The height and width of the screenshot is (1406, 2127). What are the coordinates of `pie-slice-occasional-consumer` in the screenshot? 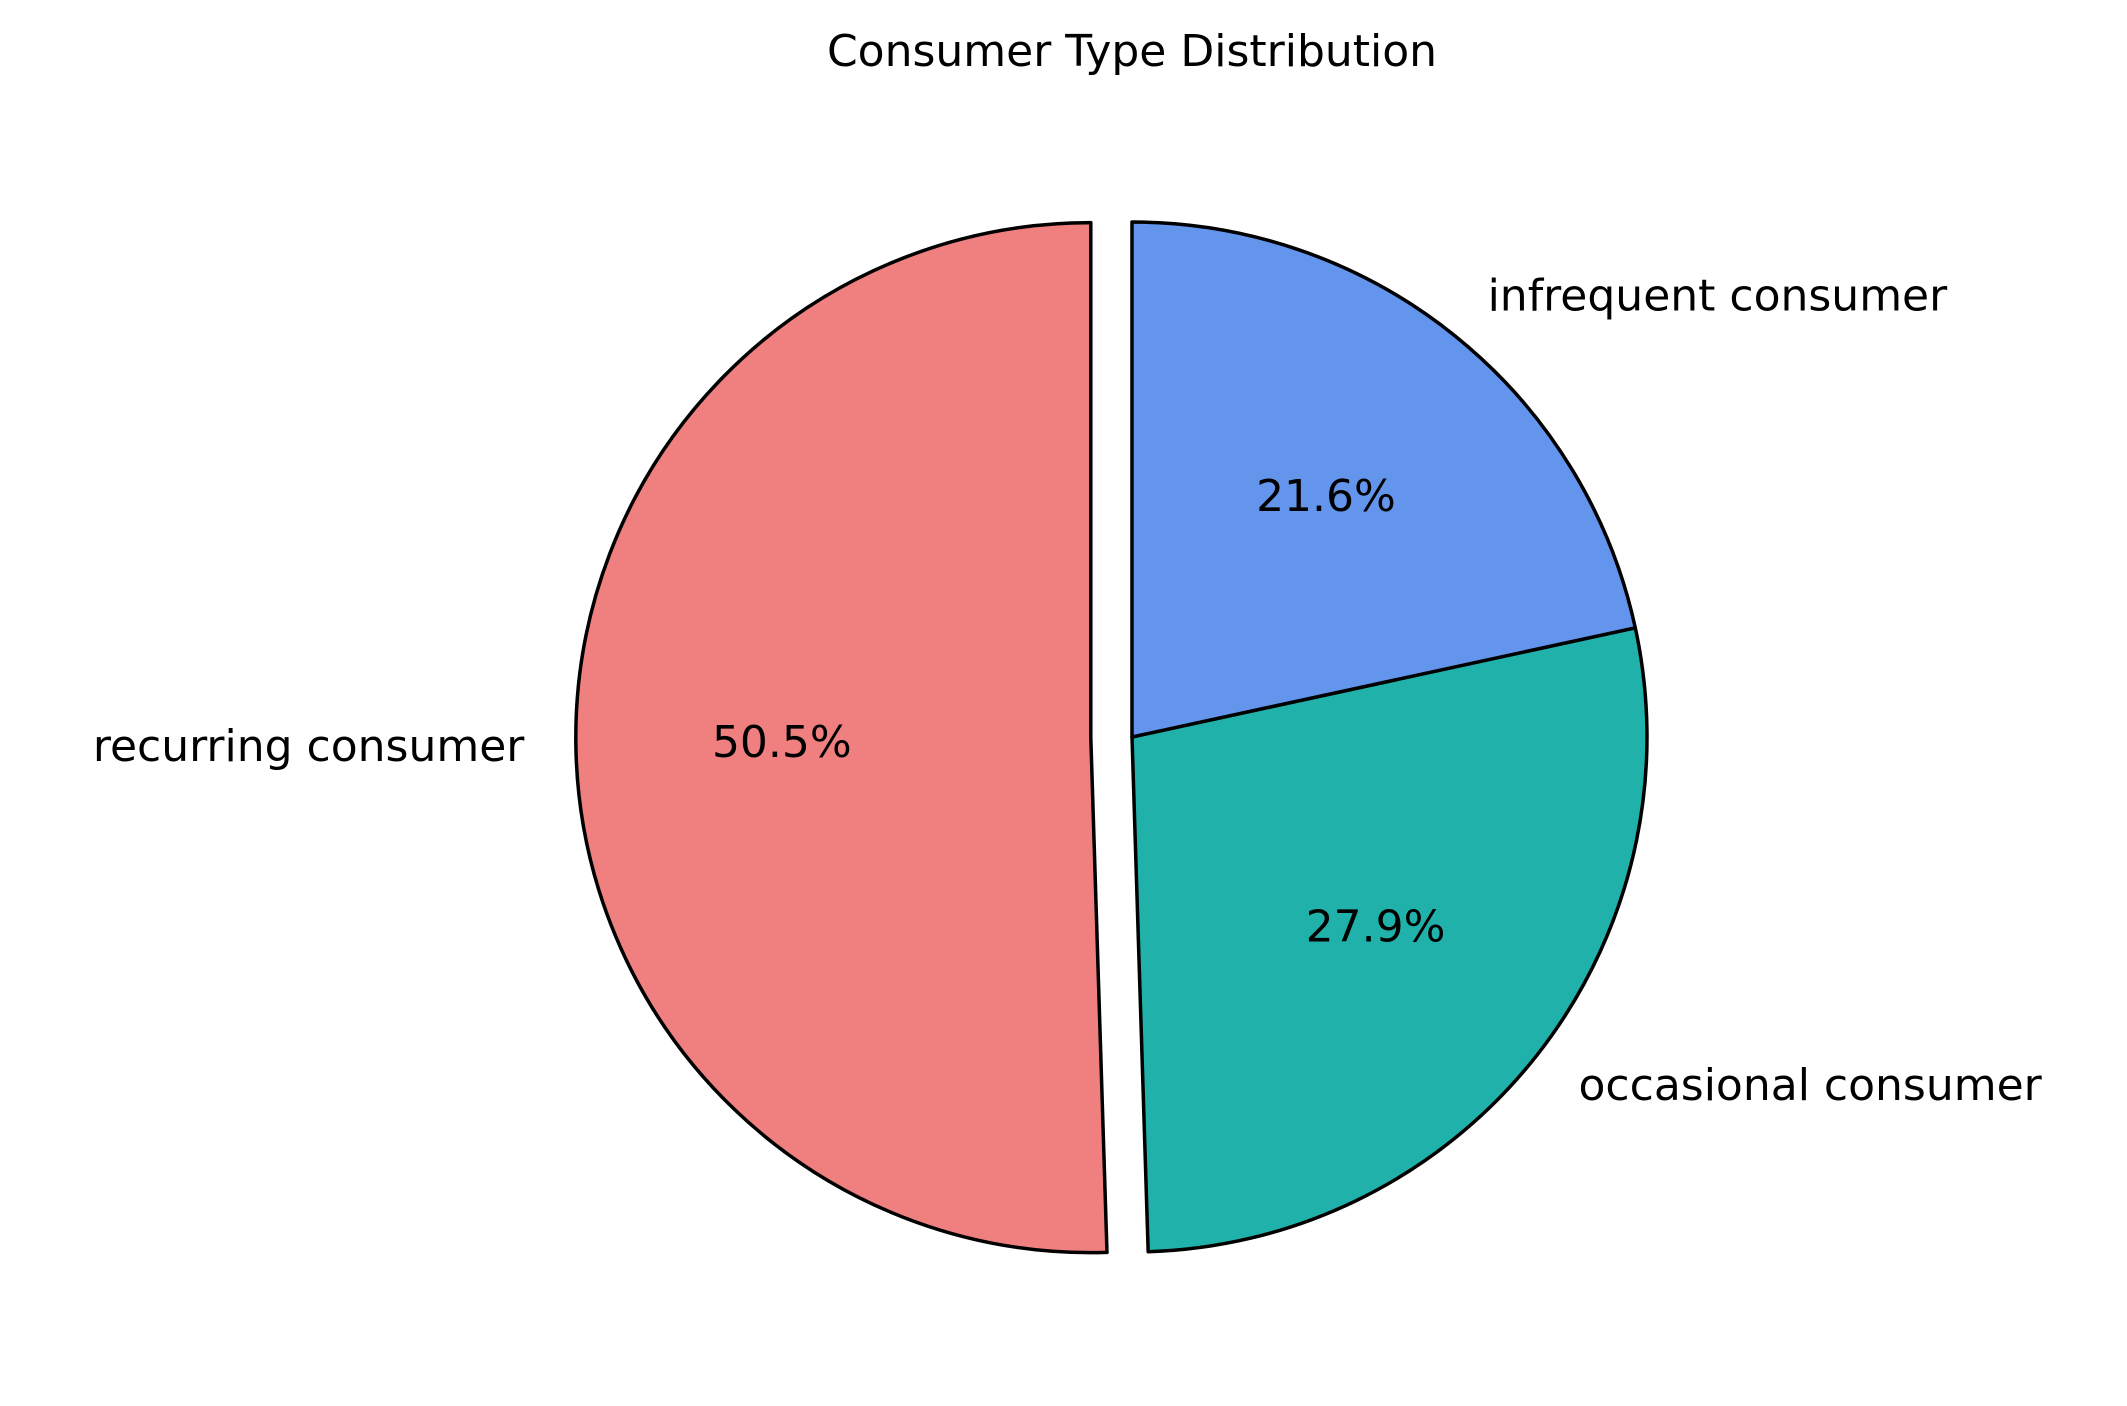 It's located at (1389, 940).